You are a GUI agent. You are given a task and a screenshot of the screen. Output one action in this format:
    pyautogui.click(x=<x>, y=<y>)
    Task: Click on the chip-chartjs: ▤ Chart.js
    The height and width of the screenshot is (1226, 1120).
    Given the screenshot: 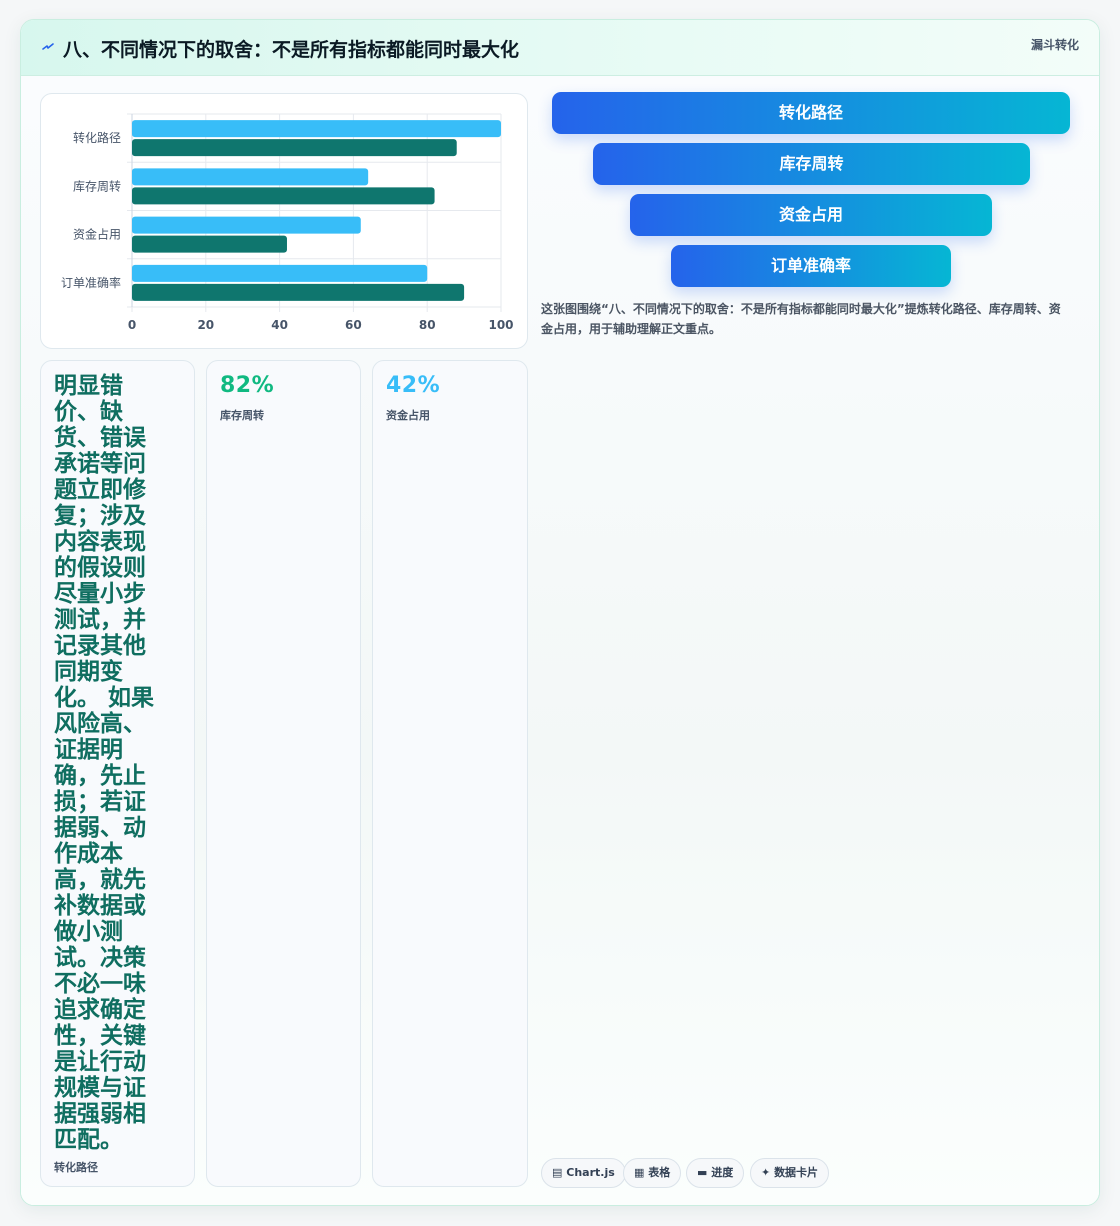 What is the action you would take?
    pyautogui.click(x=583, y=1173)
    